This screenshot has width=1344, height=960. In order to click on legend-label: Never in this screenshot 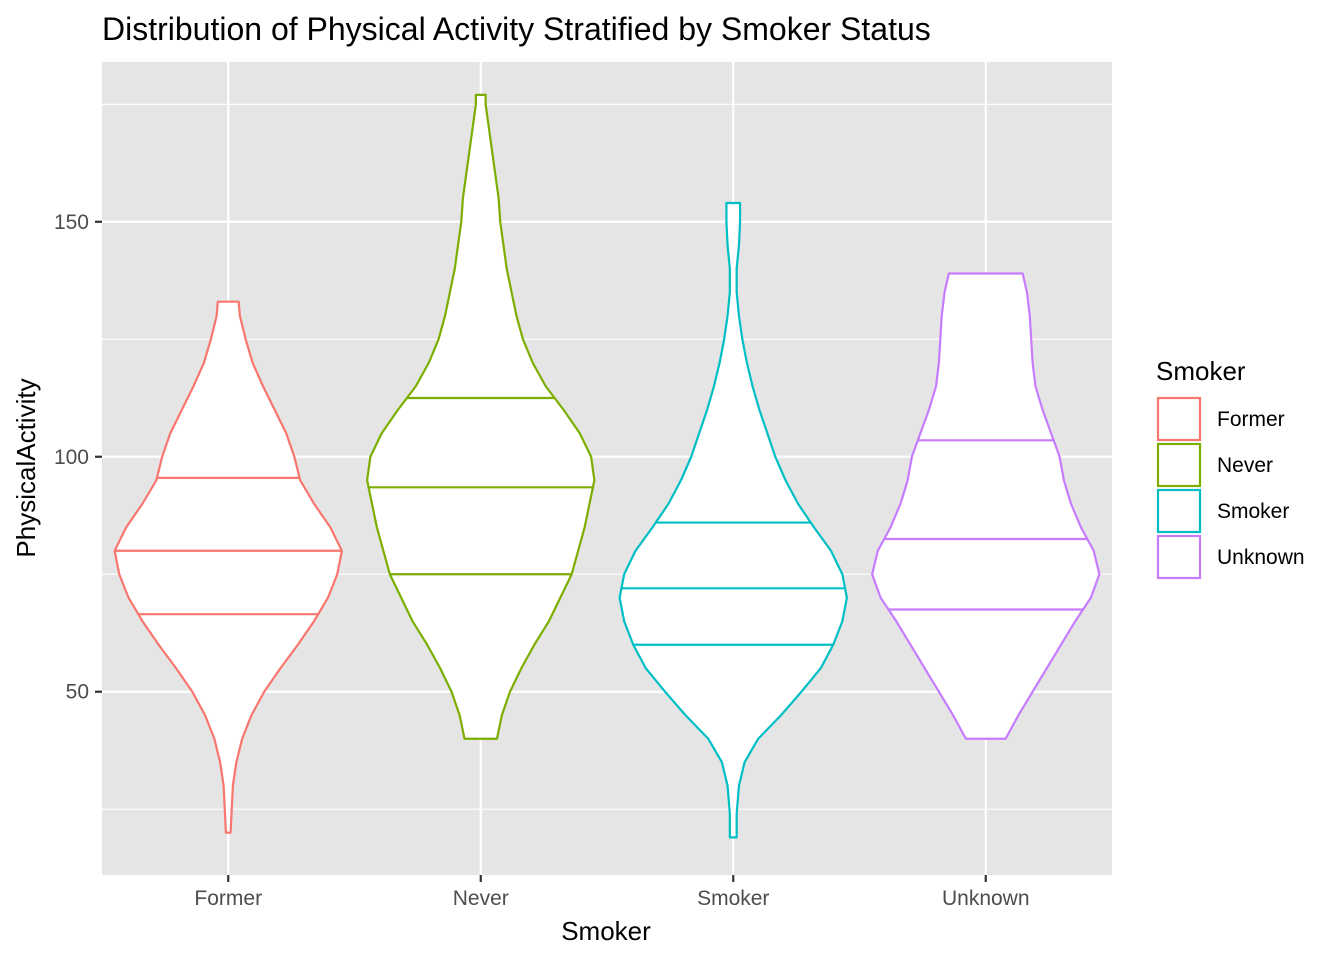, I will do `click(1245, 465)`.